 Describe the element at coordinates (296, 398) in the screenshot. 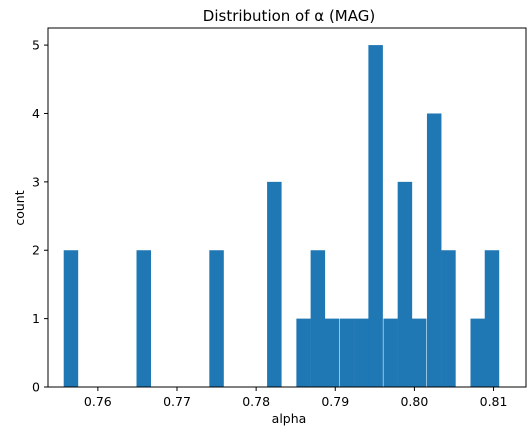

I see `x-axis: 0.76 0.77 0.78 0.79 0.80 0.81` at that location.